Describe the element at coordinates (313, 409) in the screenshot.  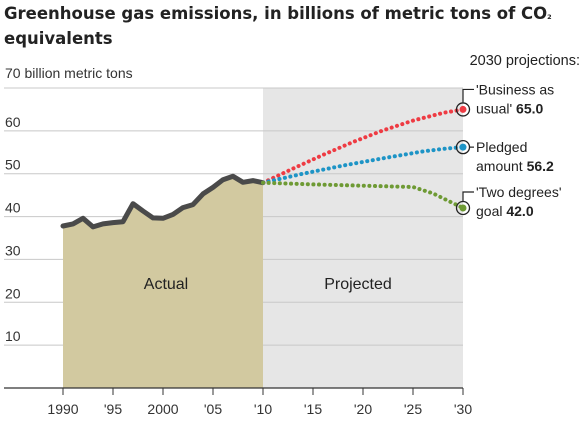
I see `x-tick-label: '15` at that location.